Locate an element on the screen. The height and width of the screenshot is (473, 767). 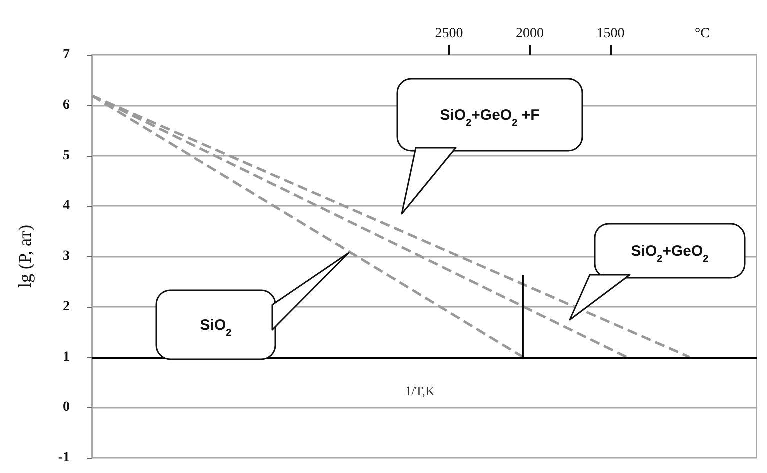
y-tick-label: 2 is located at coordinates (66, 306).